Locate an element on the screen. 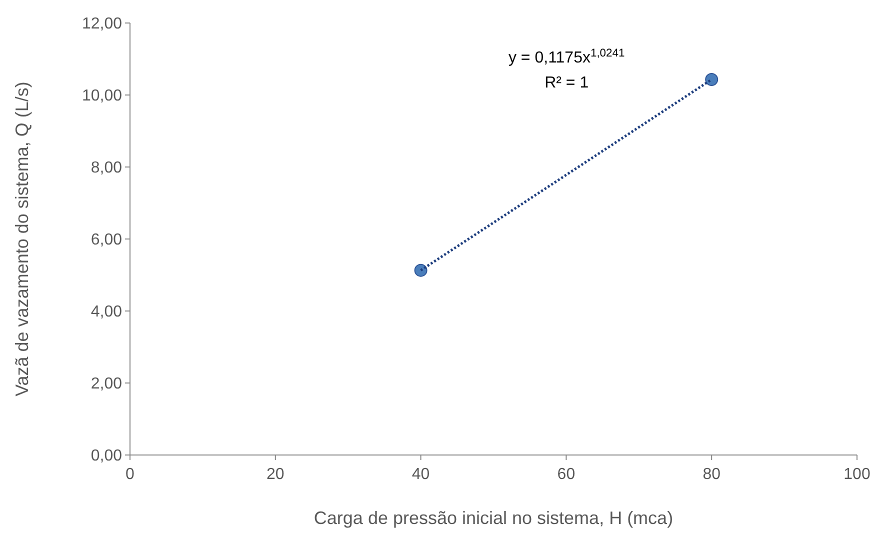 The width and height of the screenshot is (883, 546). y-tick-label: 10,00 is located at coordinates (102, 96).